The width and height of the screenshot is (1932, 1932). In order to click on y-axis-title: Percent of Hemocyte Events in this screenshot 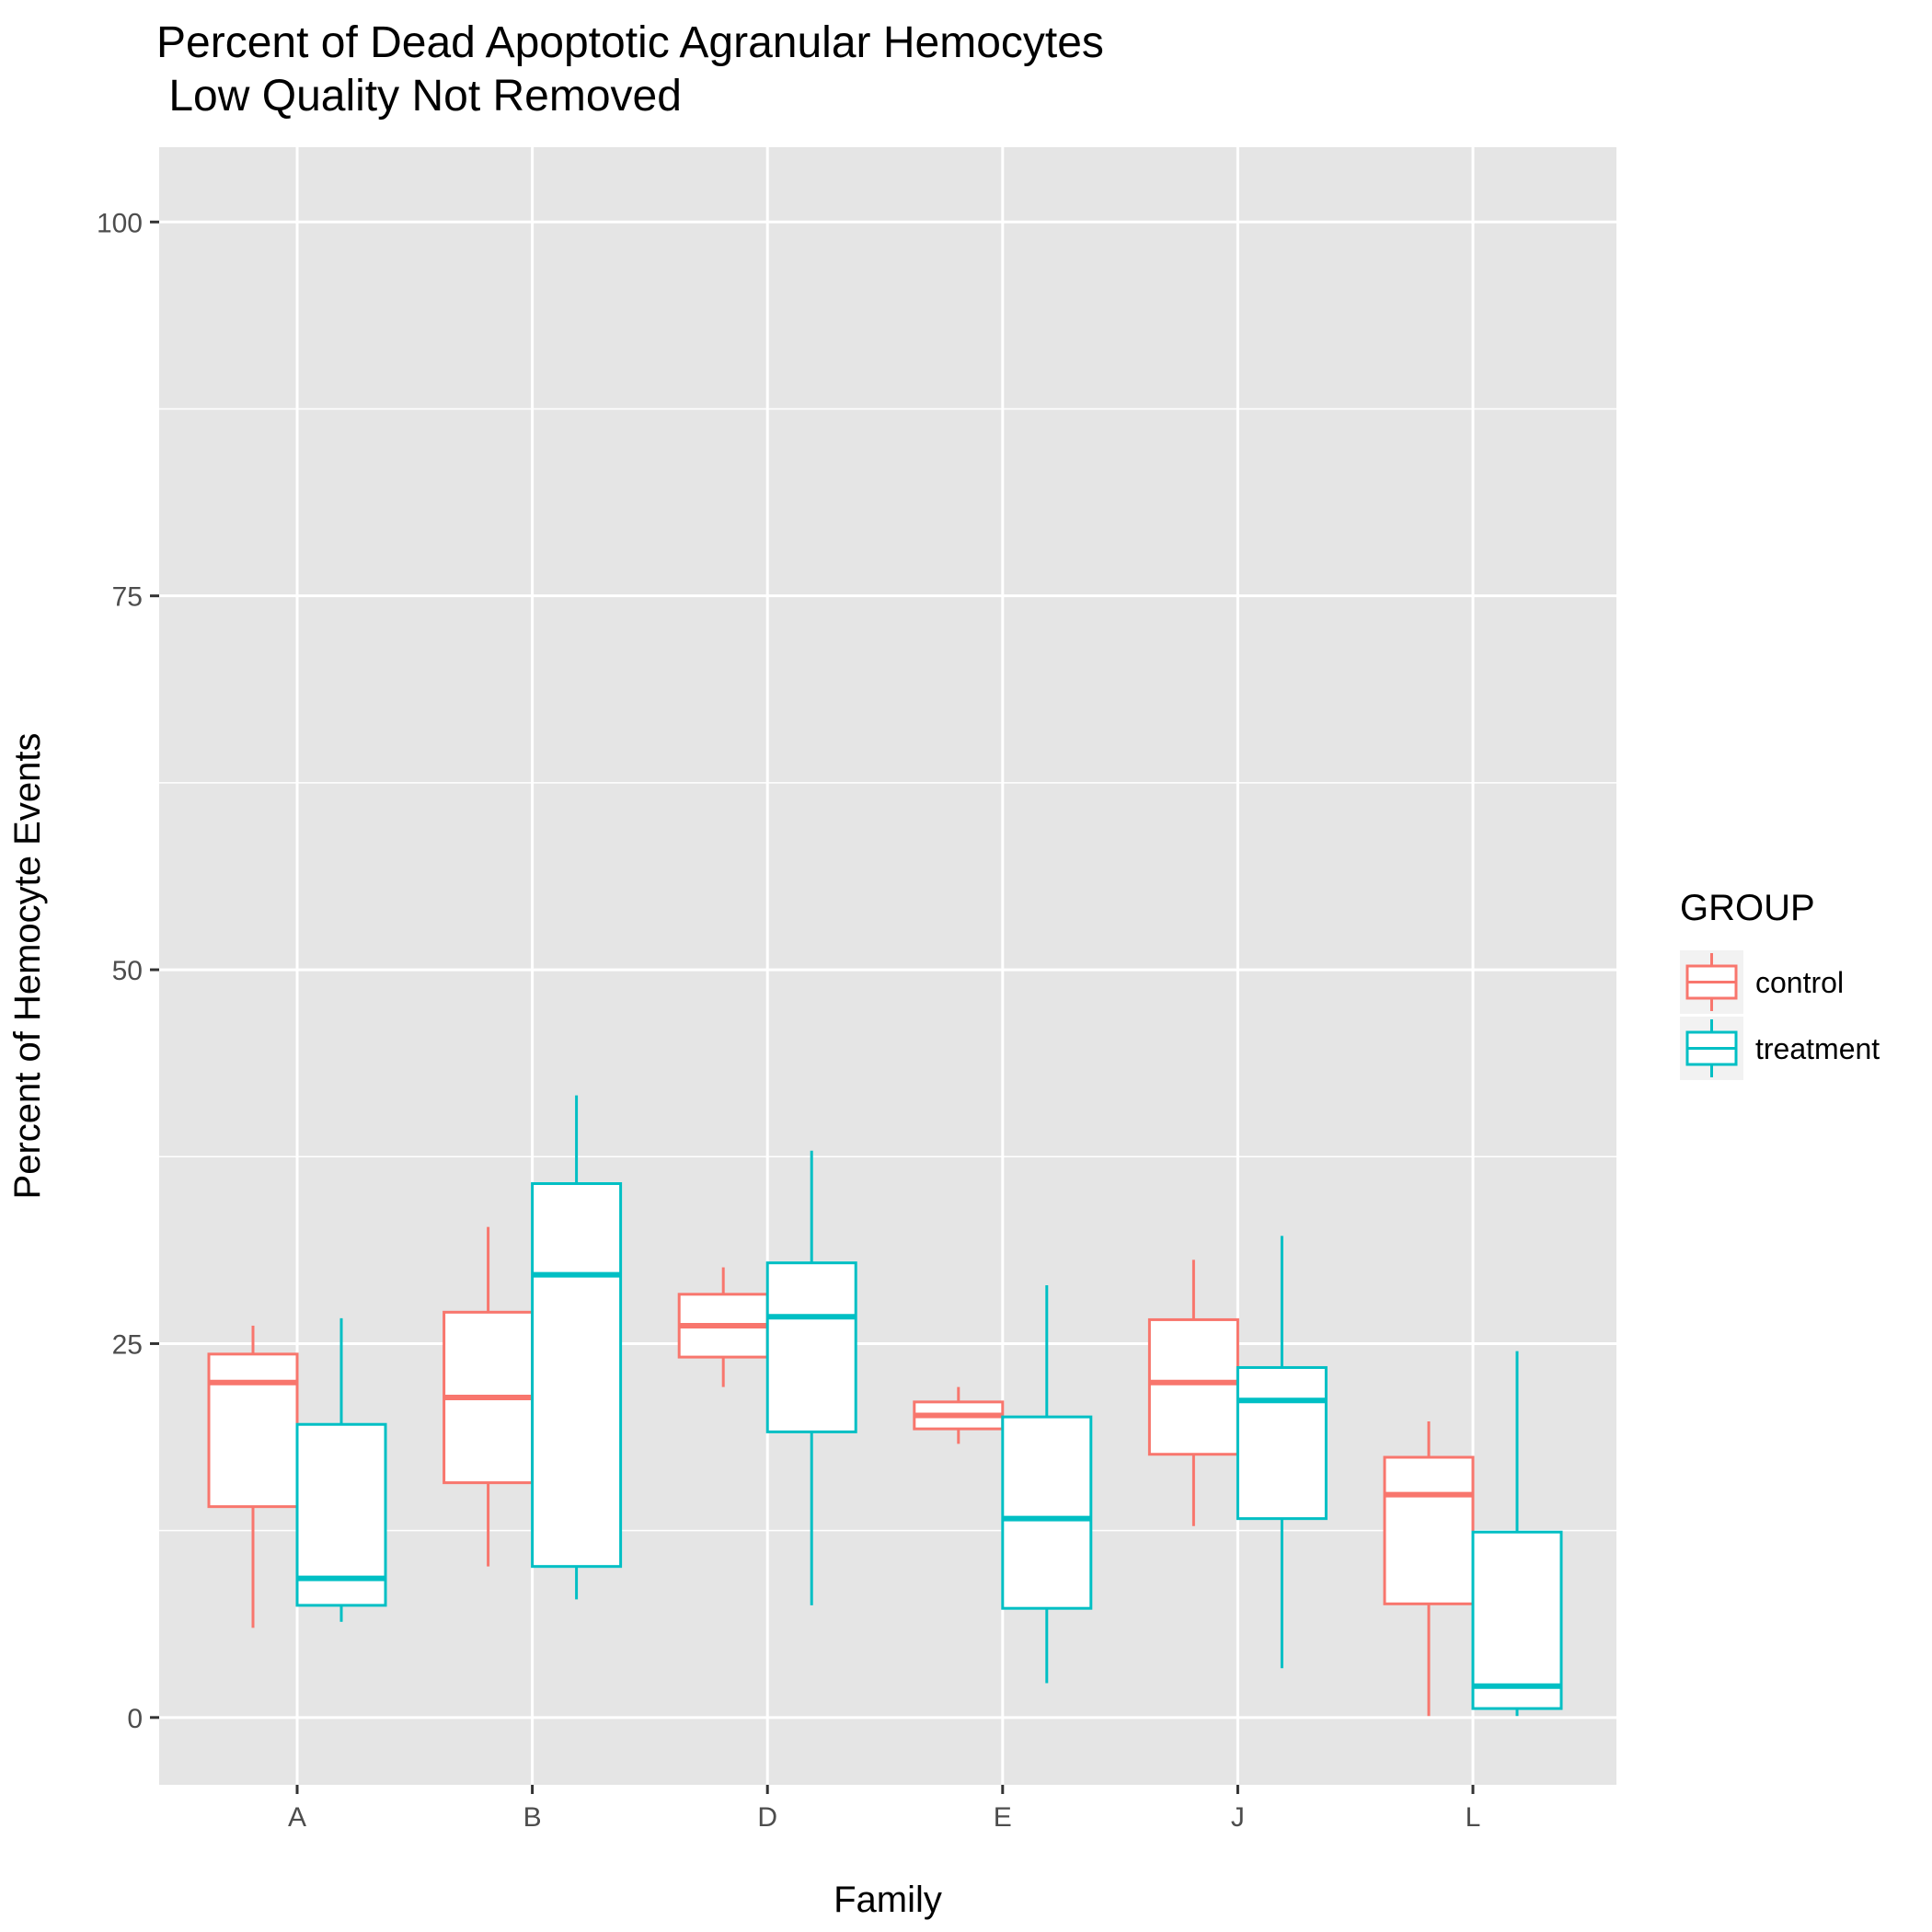, I will do `click(27, 966)`.